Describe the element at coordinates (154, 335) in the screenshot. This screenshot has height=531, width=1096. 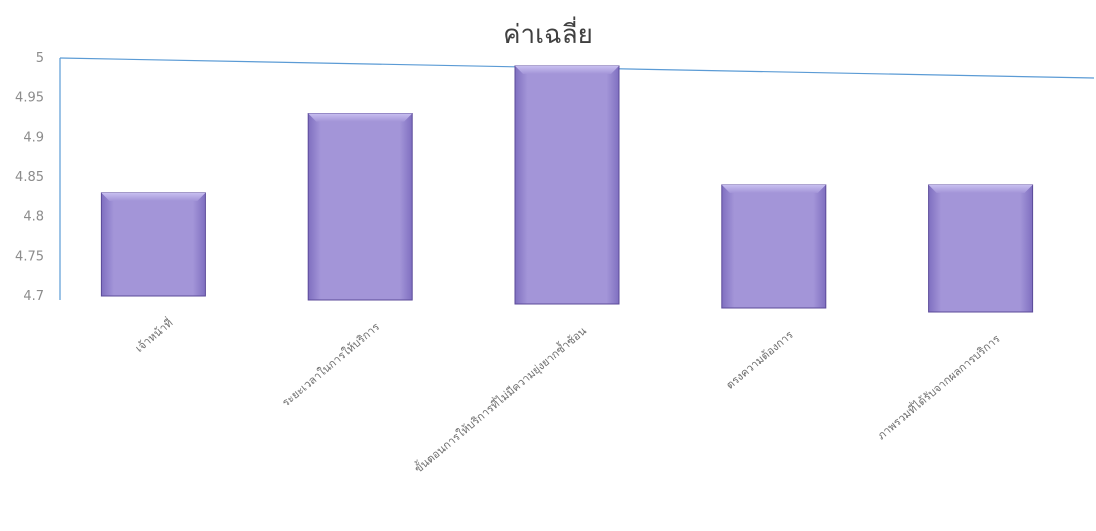
I see `x-category-label: เจ้าหน้าที่` at that location.